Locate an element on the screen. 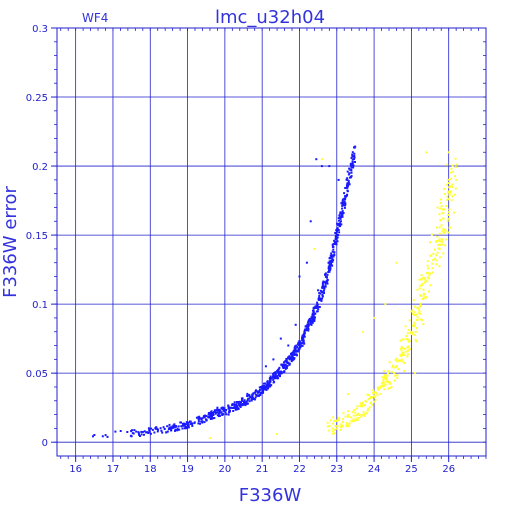 Image resolution: width=512 pixels, height=512 pixels. x-tick-label: 25 is located at coordinates (411, 469).